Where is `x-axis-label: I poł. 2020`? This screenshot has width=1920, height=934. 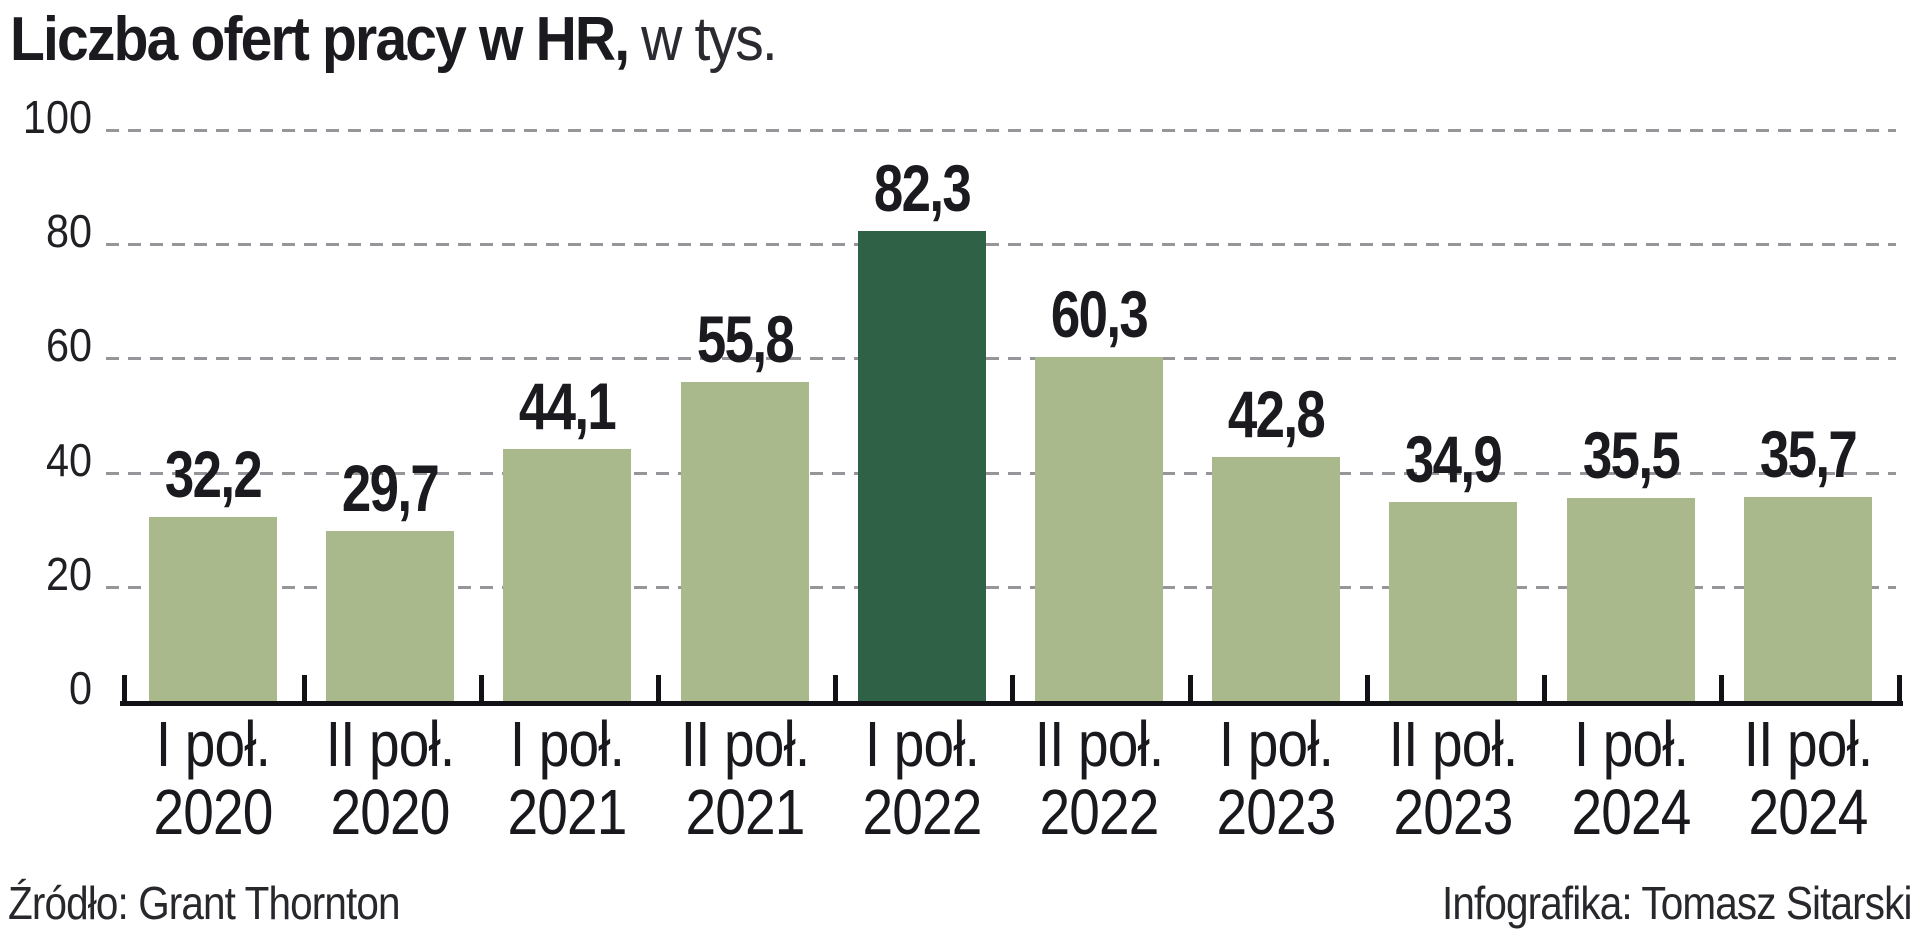 x-axis-label: I poł. 2020 is located at coordinates (213, 778).